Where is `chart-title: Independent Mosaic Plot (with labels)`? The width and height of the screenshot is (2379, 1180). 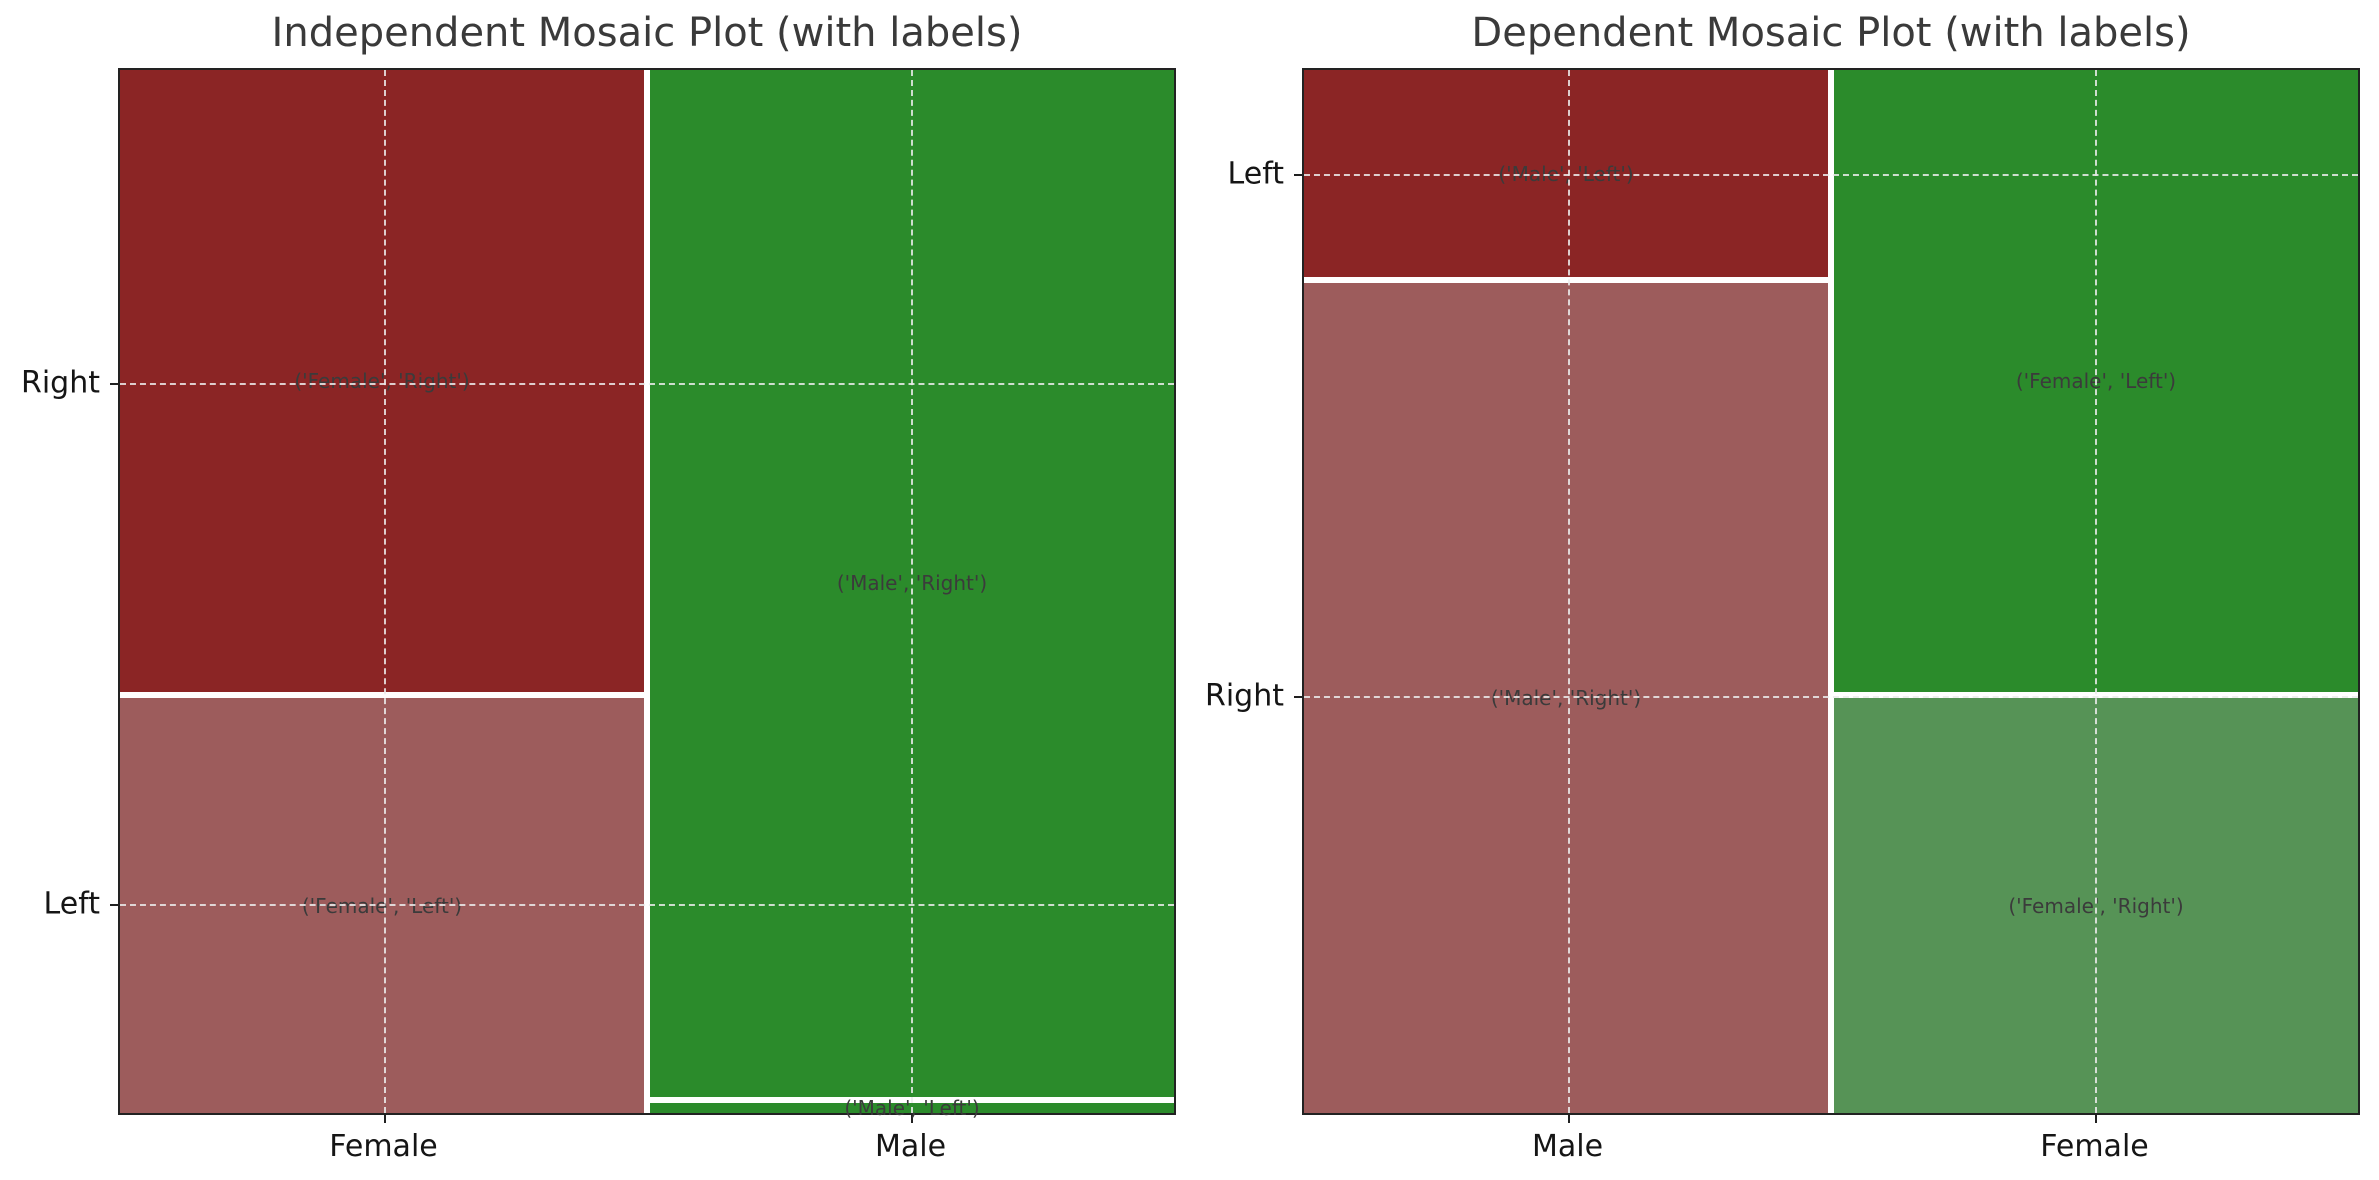 chart-title: Independent Mosaic Plot (with labels) is located at coordinates (647, 33).